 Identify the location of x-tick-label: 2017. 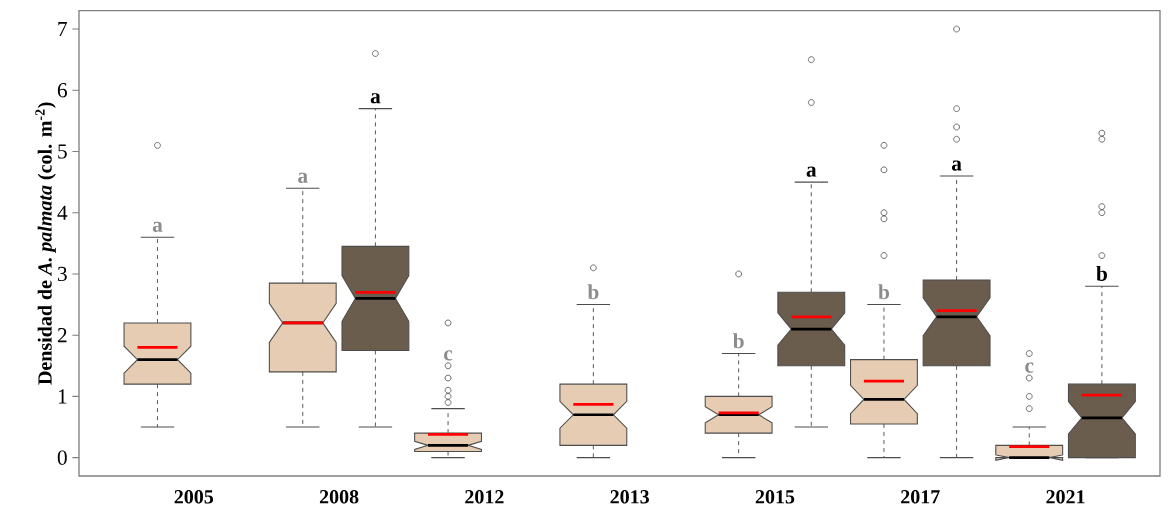
(920, 497).